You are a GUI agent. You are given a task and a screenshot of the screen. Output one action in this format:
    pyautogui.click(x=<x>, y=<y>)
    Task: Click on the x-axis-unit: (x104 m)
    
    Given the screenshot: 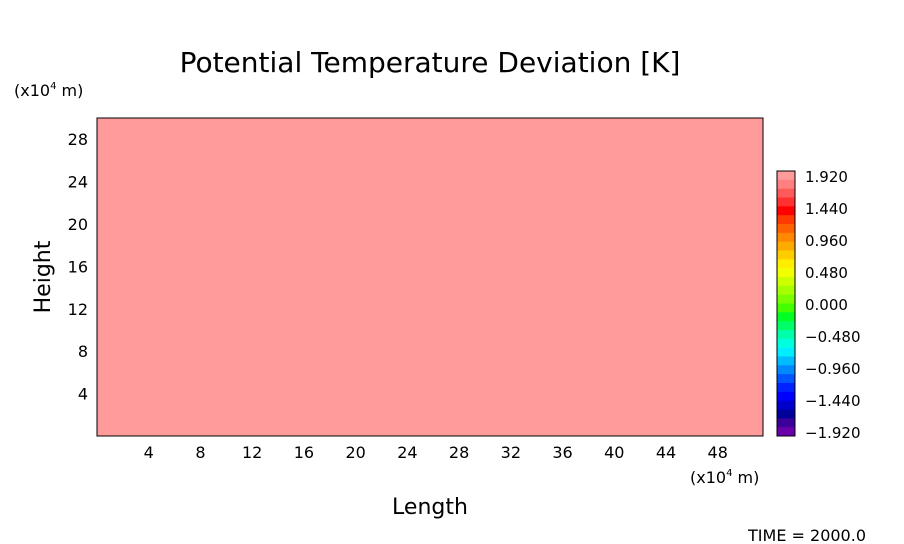 What is the action you would take?
    pyautogui.click(x=724, y=477)
    